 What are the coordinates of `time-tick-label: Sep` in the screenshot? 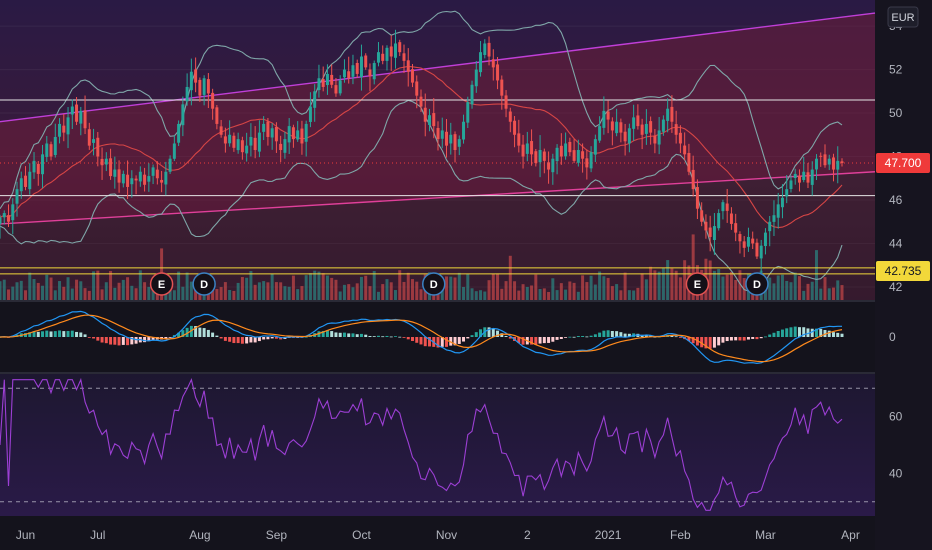 It's located at (277, 535).